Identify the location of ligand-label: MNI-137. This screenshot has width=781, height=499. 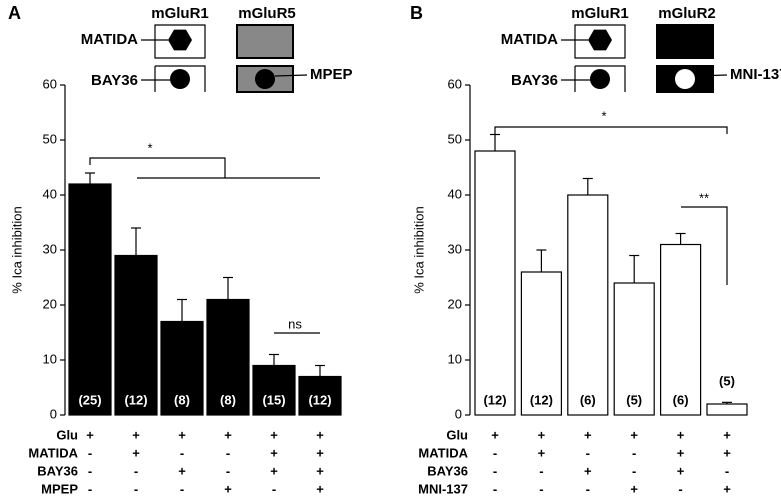
(755, 74).